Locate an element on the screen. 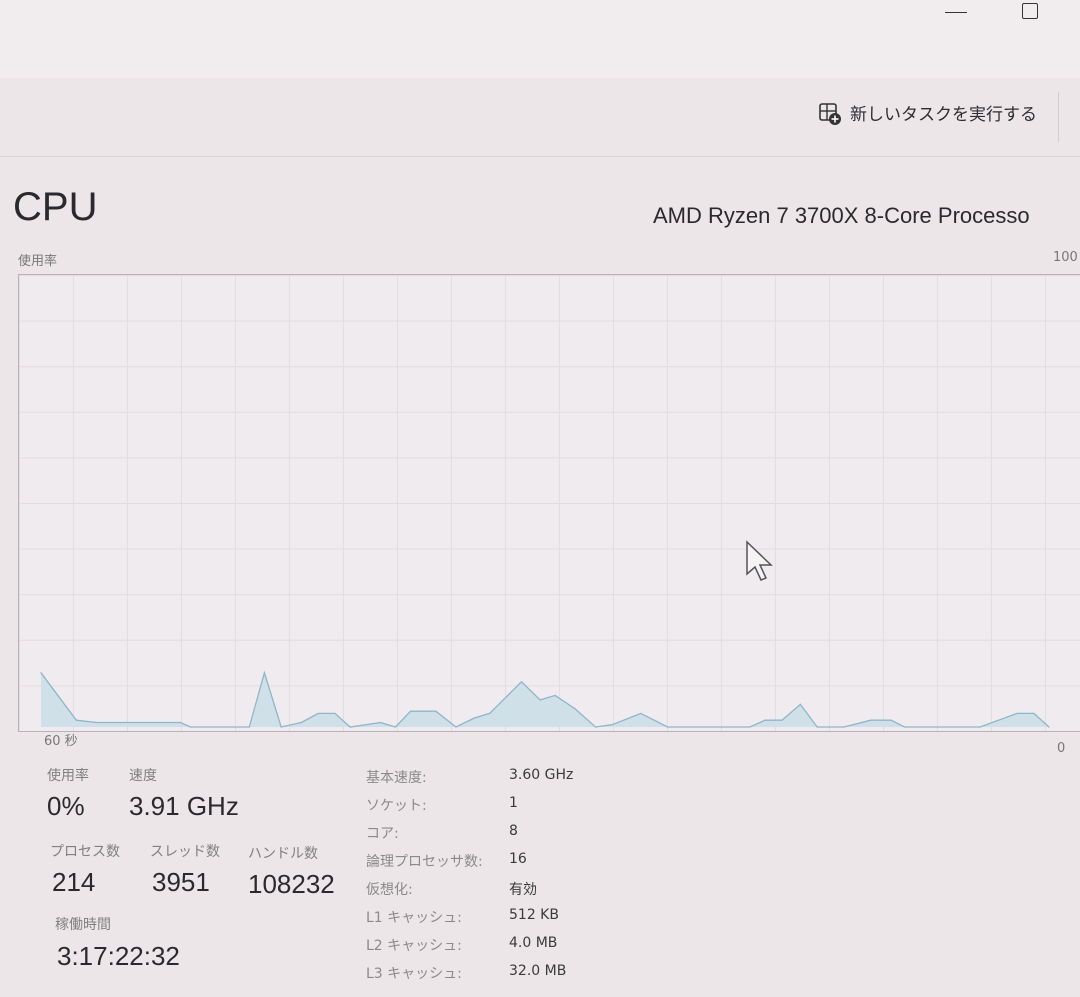  cpu-usage-area is located at coordinates (545, 699).